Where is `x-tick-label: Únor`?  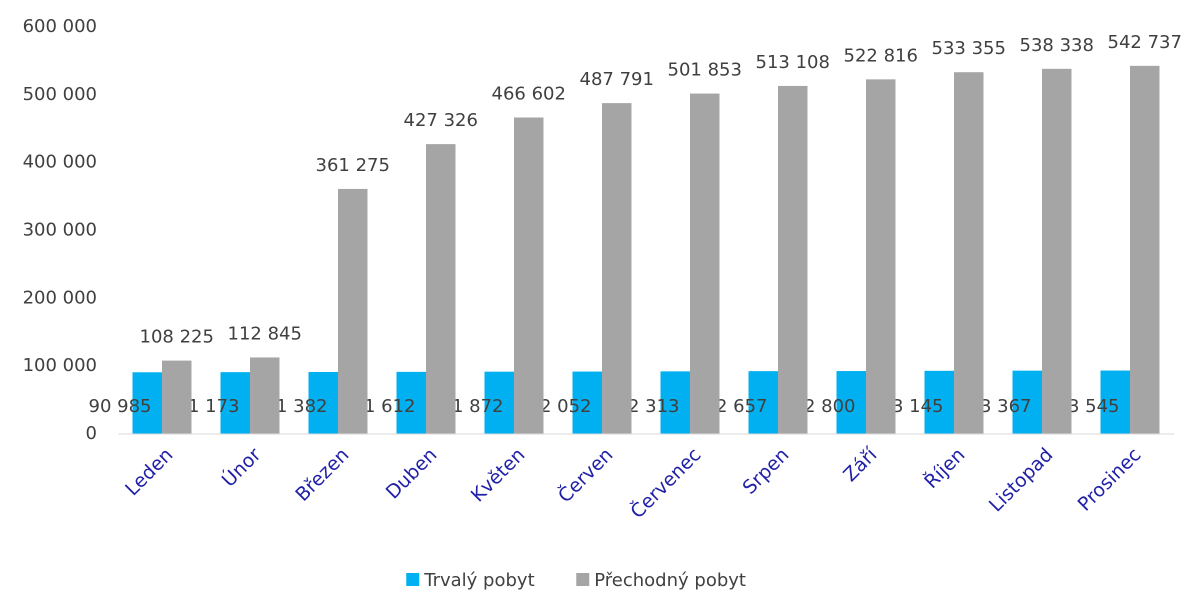
x-tick-label: Únor is located at coordinates (240, 466).